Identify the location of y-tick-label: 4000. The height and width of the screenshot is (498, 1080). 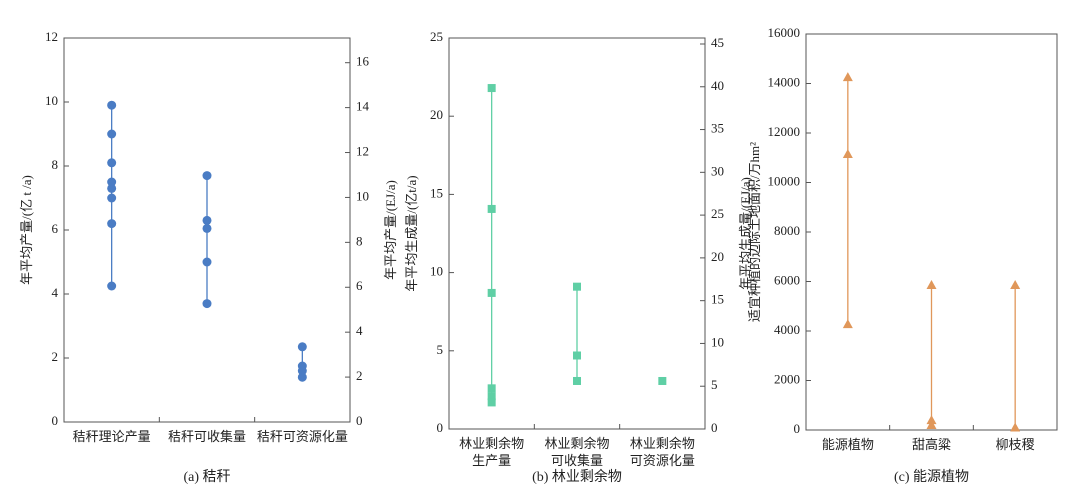
(787, 329).